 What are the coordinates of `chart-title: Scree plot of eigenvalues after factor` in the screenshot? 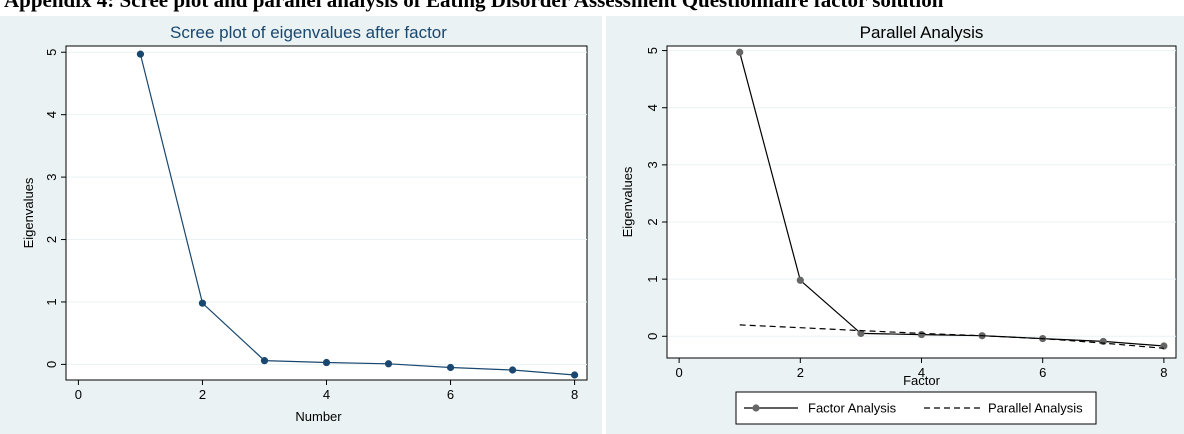 It's located at (308, 32).